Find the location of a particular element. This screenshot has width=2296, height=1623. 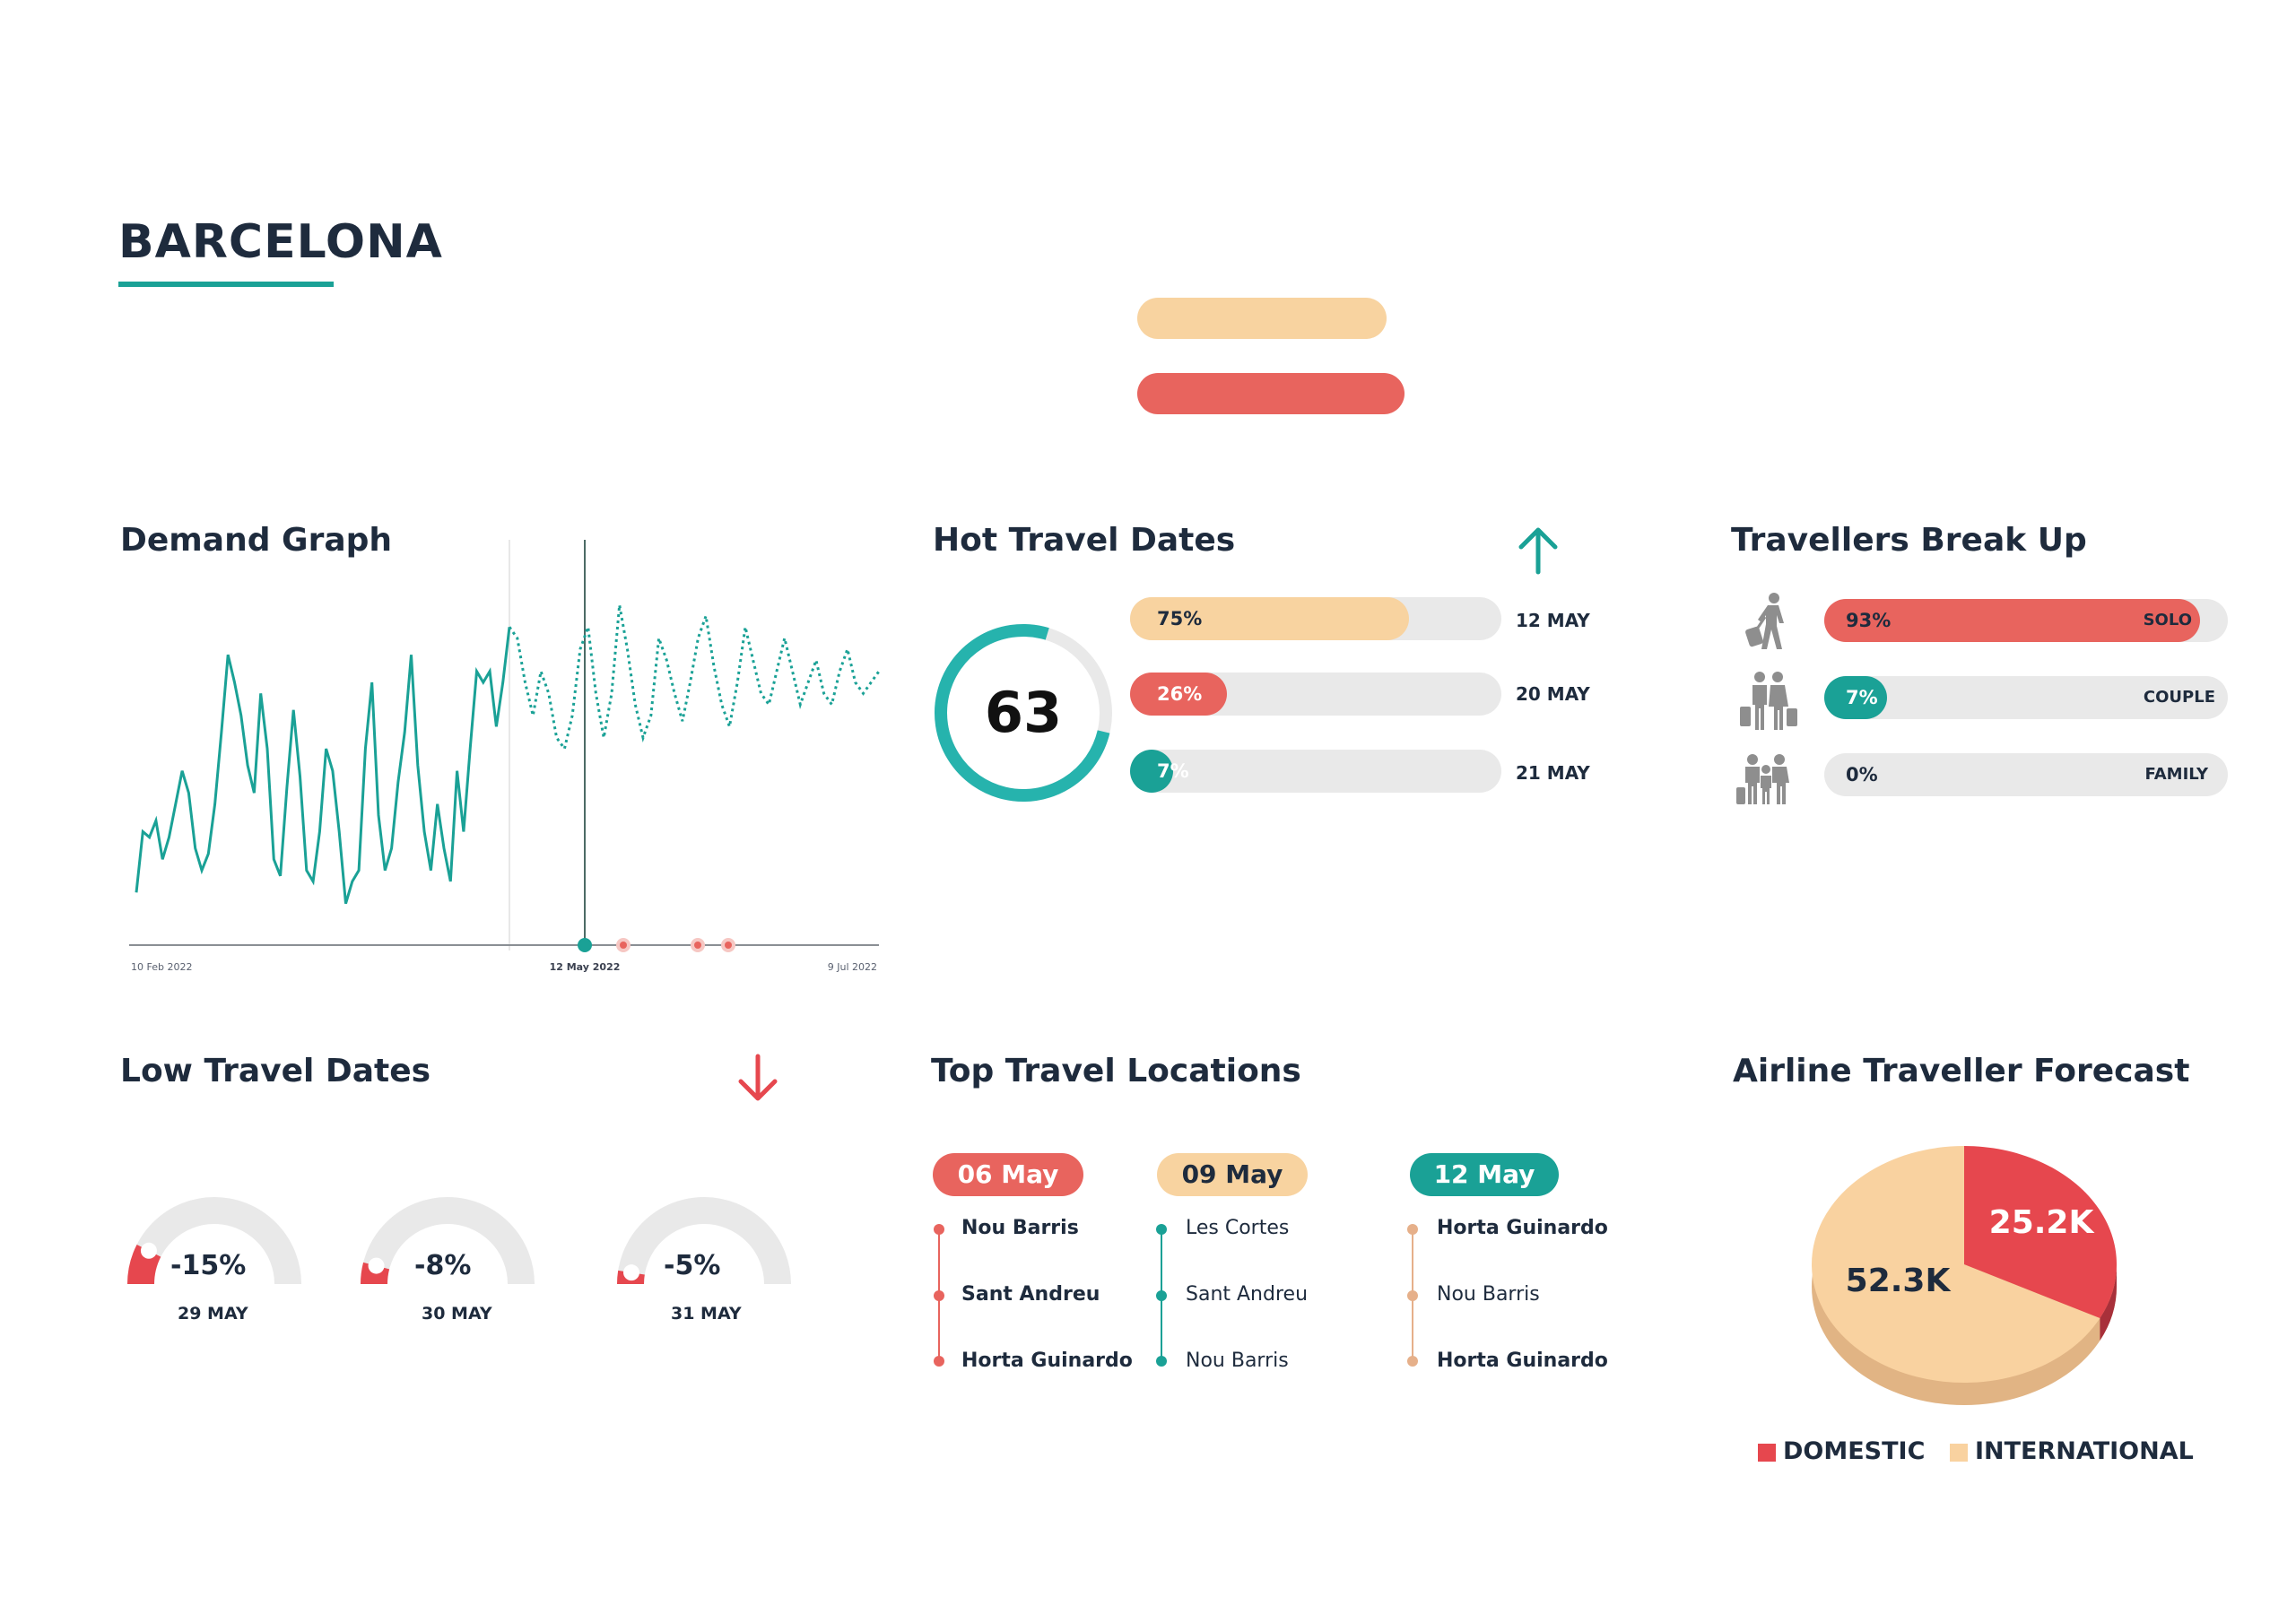

pie-slice-international is located at coordinates (1956, 1264).